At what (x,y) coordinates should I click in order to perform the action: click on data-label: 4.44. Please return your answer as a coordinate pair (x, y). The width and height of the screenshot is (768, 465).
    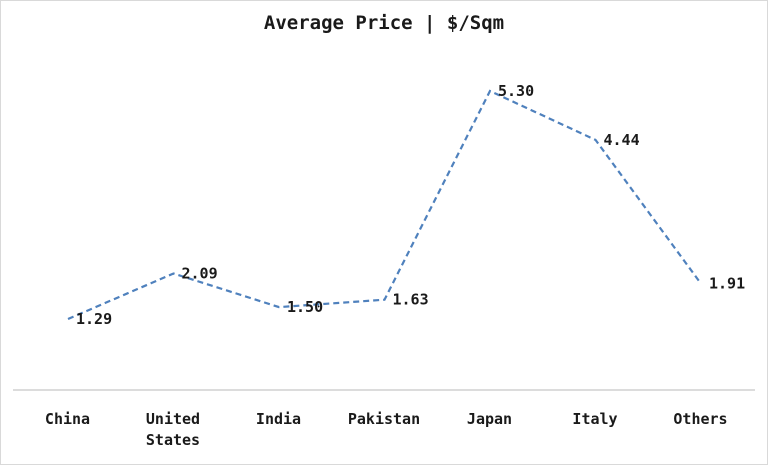
    Looking at the image, I should click on (622, 140).